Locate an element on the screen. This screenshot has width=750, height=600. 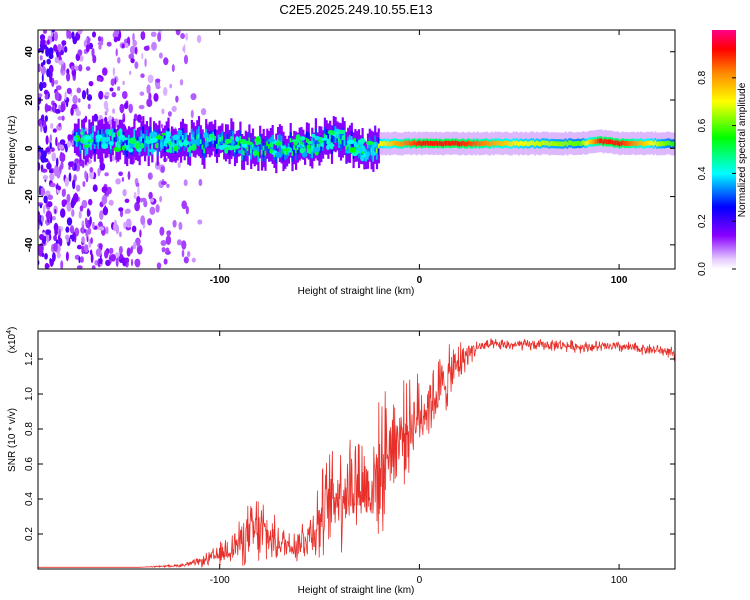
snr-y-tick-label: 0.4 is located at coordinates (29, 499).